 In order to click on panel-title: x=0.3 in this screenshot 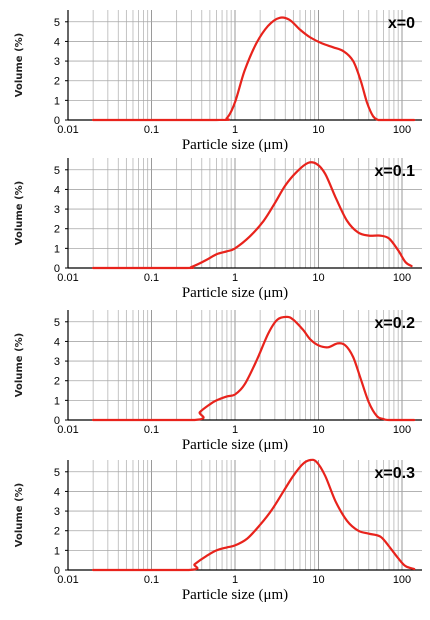, I will do `click(395, 473)`.